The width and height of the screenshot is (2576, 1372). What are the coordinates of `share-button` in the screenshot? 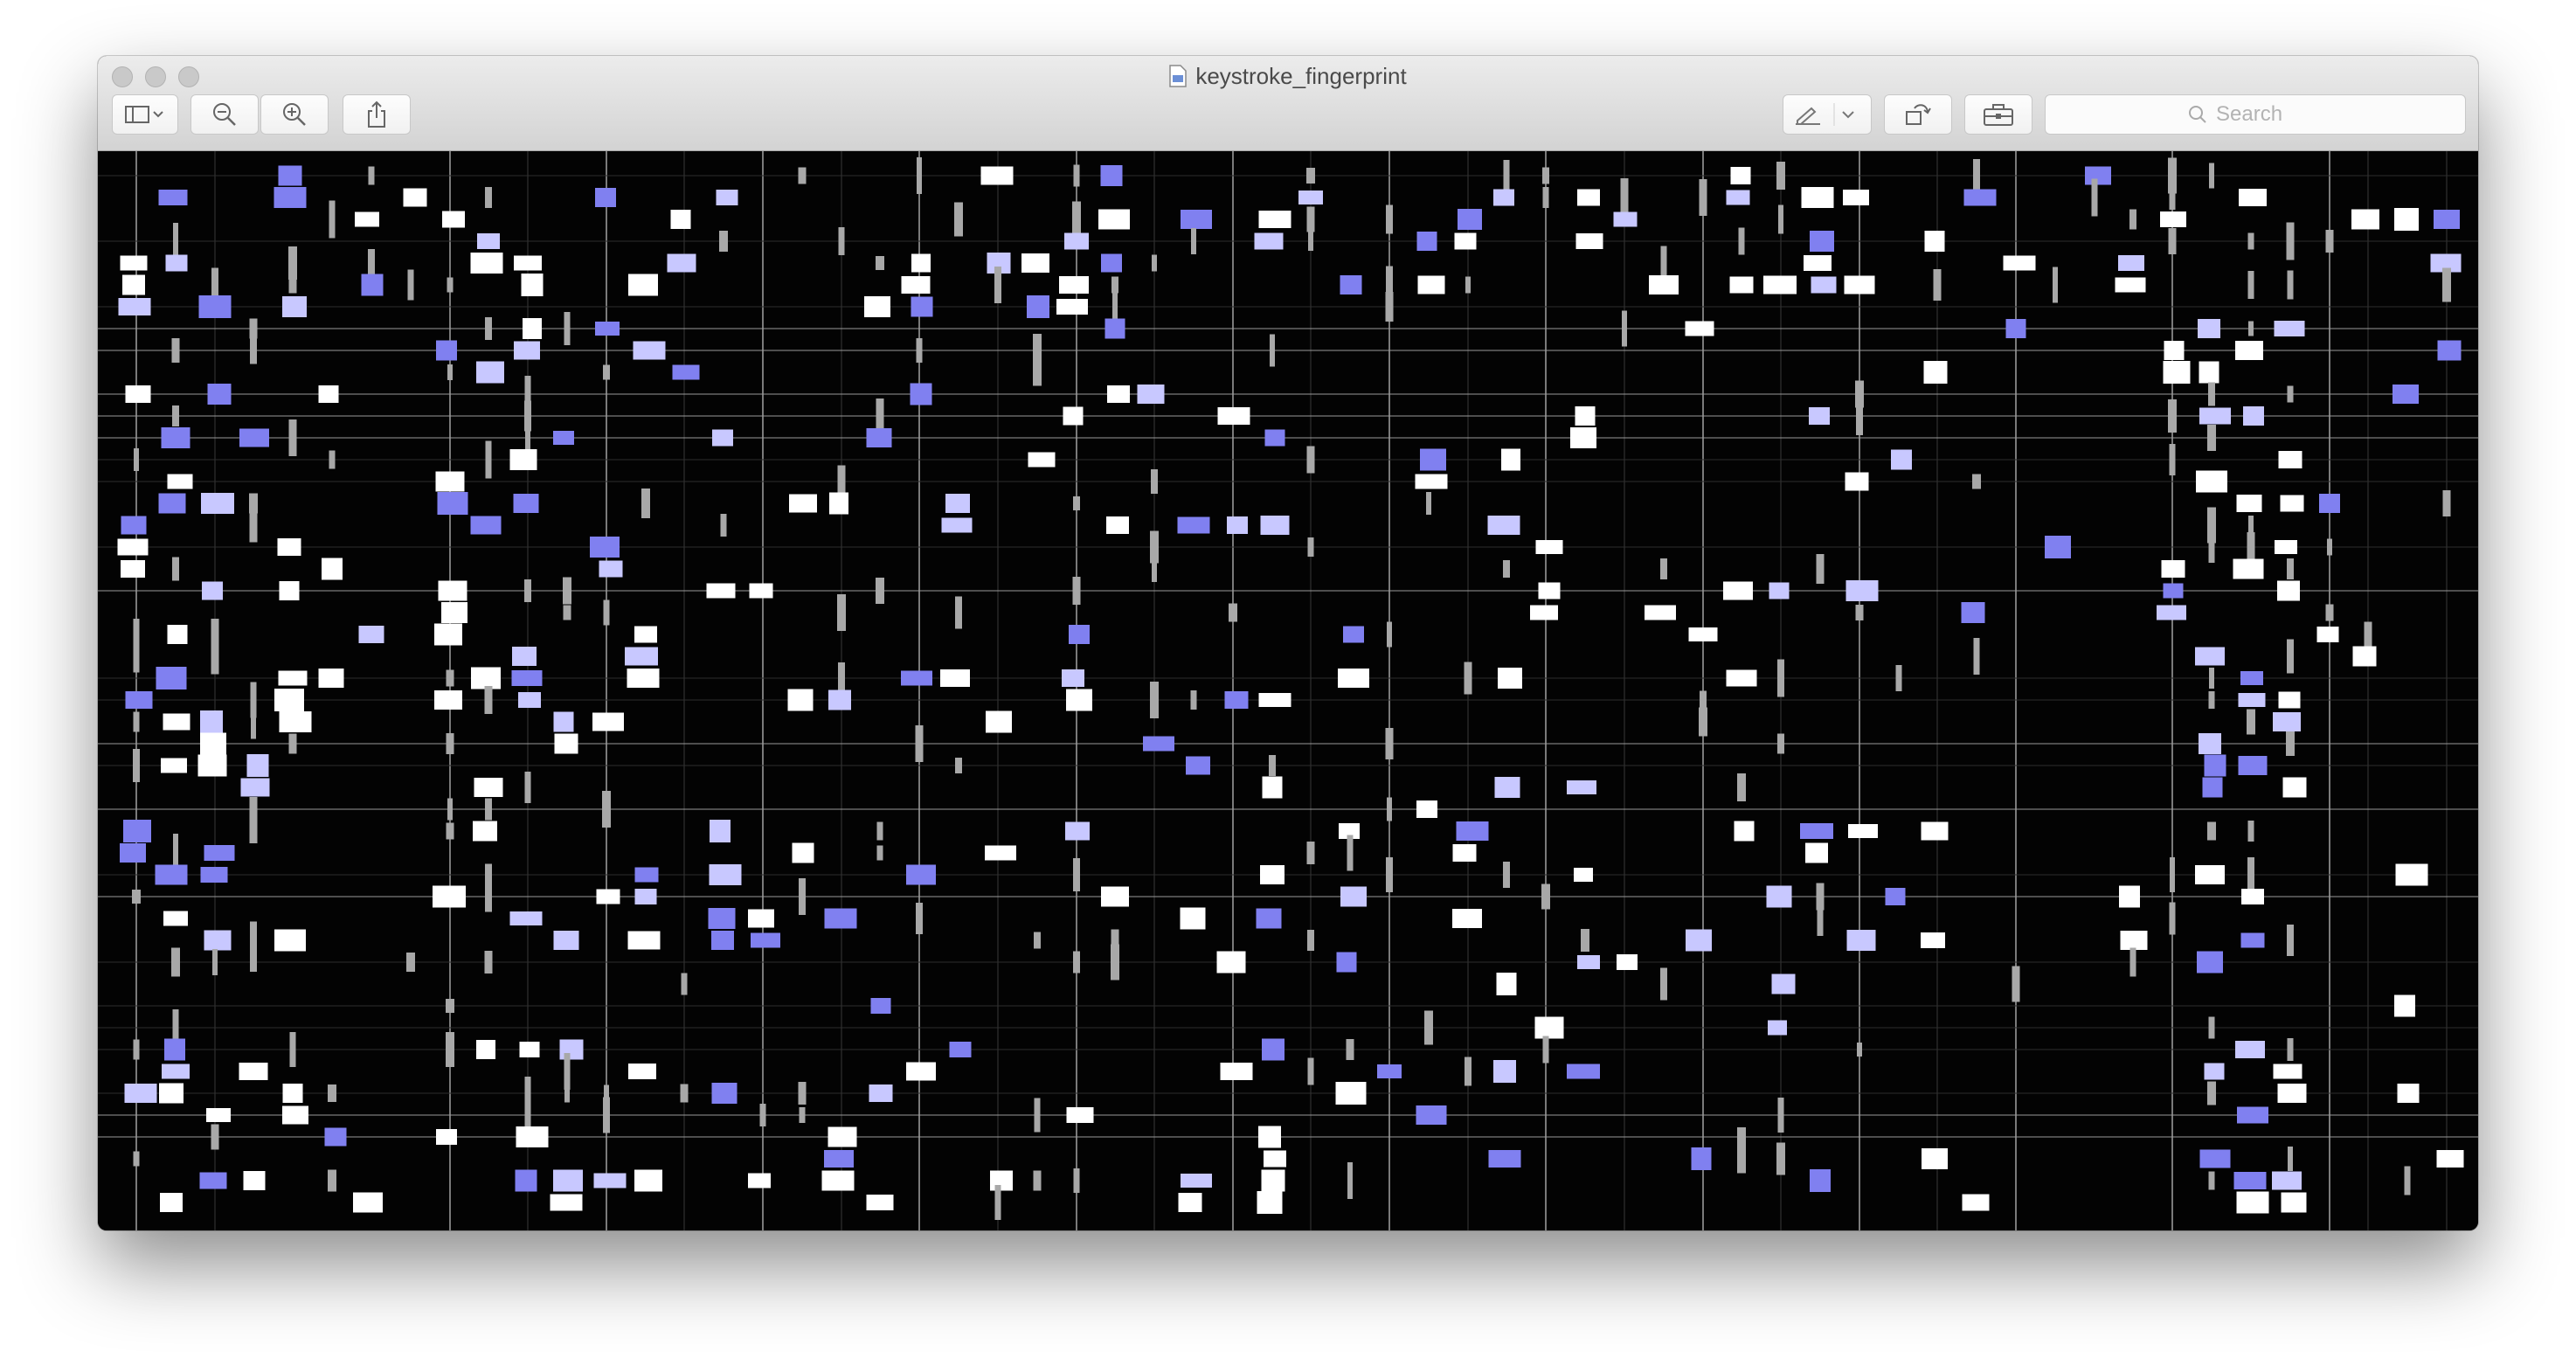 It's located at (377, 114).